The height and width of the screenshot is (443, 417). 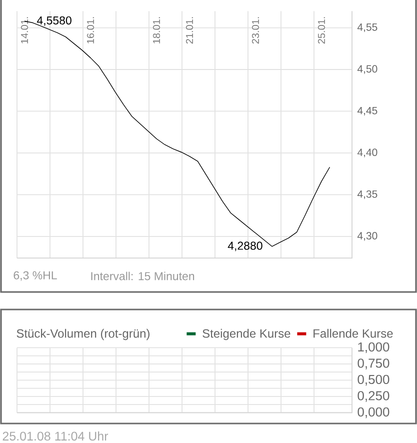 I want to click on x-tick-label: 16.01., so click(x=90, y=30).